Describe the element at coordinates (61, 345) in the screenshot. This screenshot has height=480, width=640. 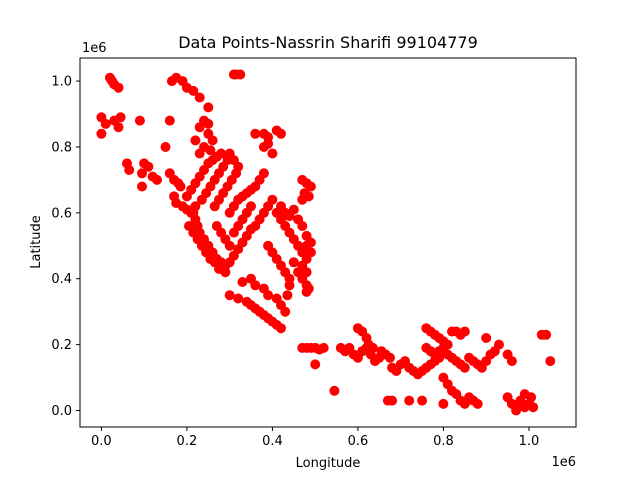
I see `y-tick-label: 0.2` at that location.